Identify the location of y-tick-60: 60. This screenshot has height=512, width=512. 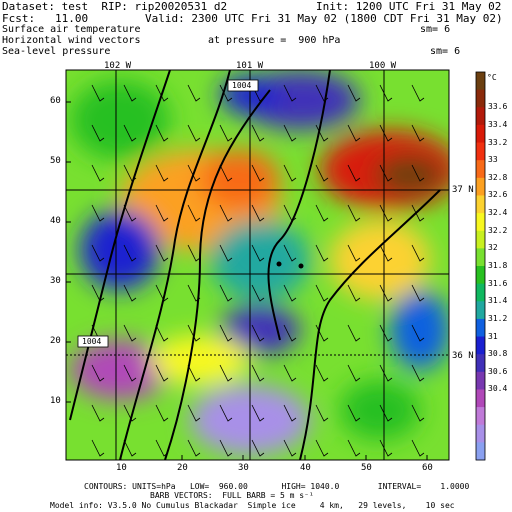
(55, 101).